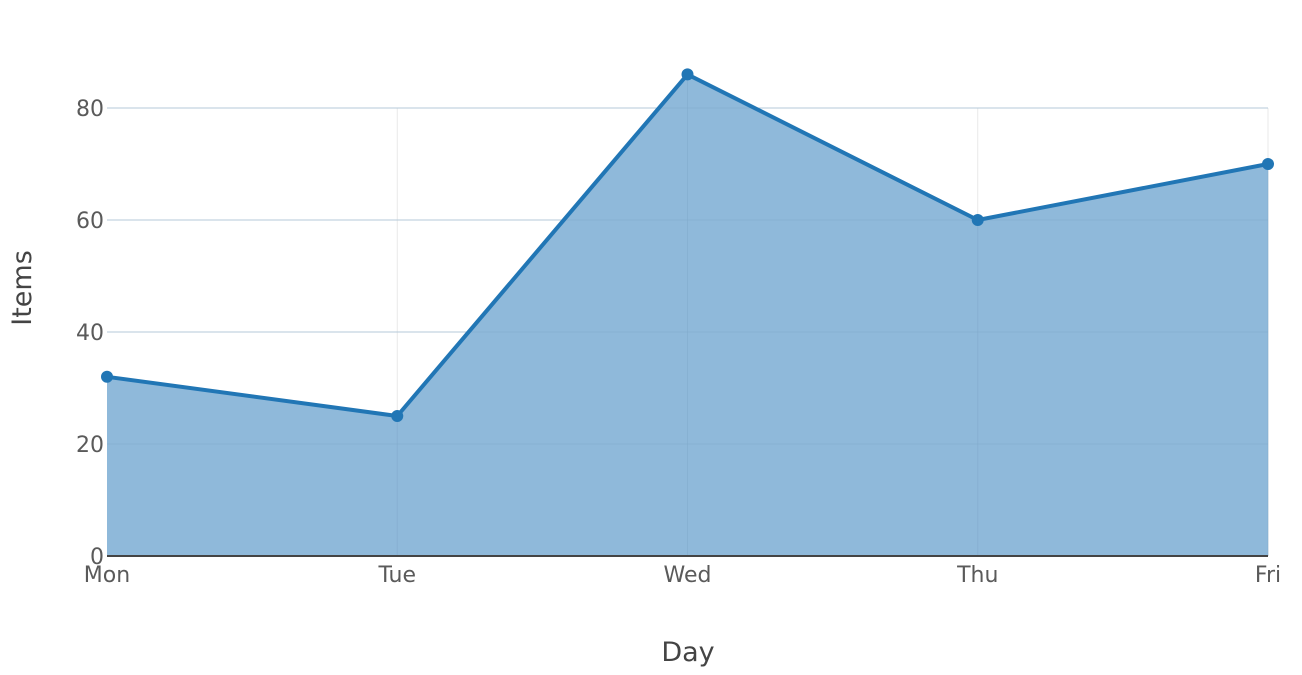 The width and height of the screenshot is (1302, 675). I want to click on x-tick-label: Tue, so click(396, 575).